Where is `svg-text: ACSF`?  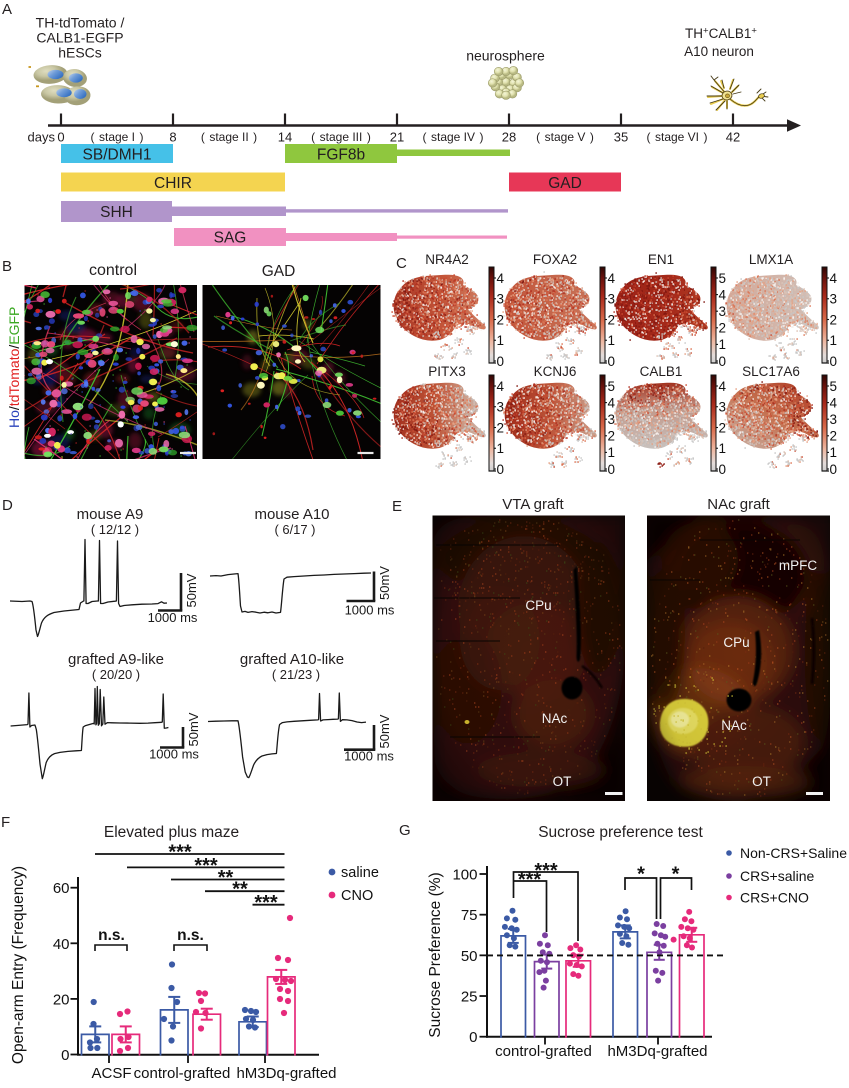
svg-text: ACSF is located at coordinates (111, 1073).